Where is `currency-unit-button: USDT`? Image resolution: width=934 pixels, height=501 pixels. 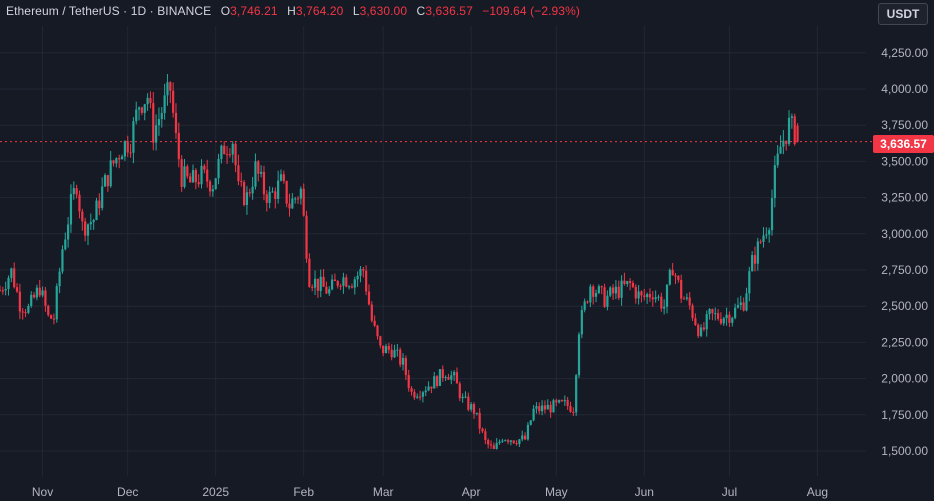
currency-unit-button: USDT is located at coordinates (903, 14).